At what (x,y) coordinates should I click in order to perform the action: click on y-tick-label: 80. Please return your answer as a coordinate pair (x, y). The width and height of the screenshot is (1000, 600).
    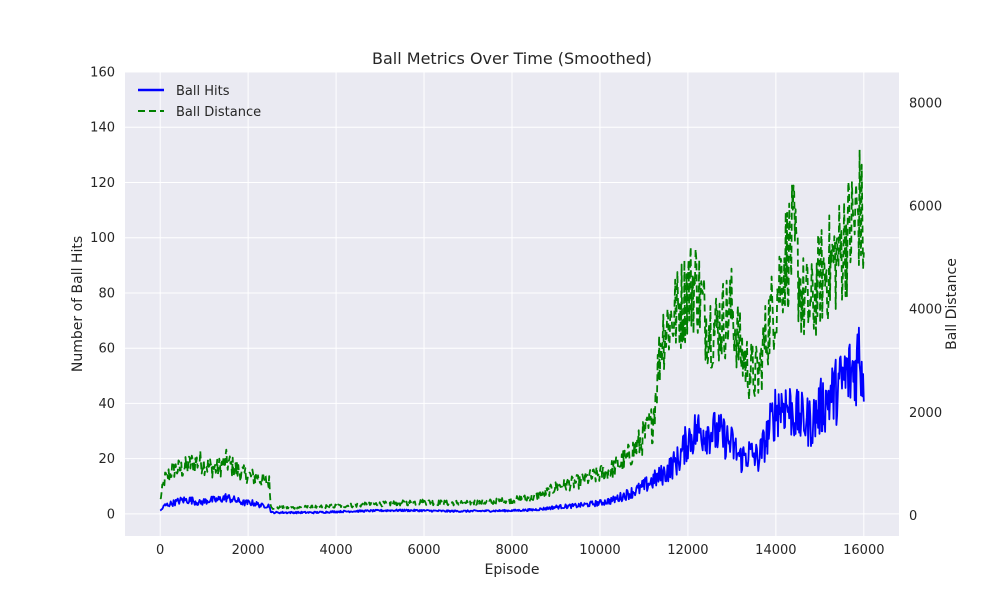
    Looking at the image, I should click on (106, 293).